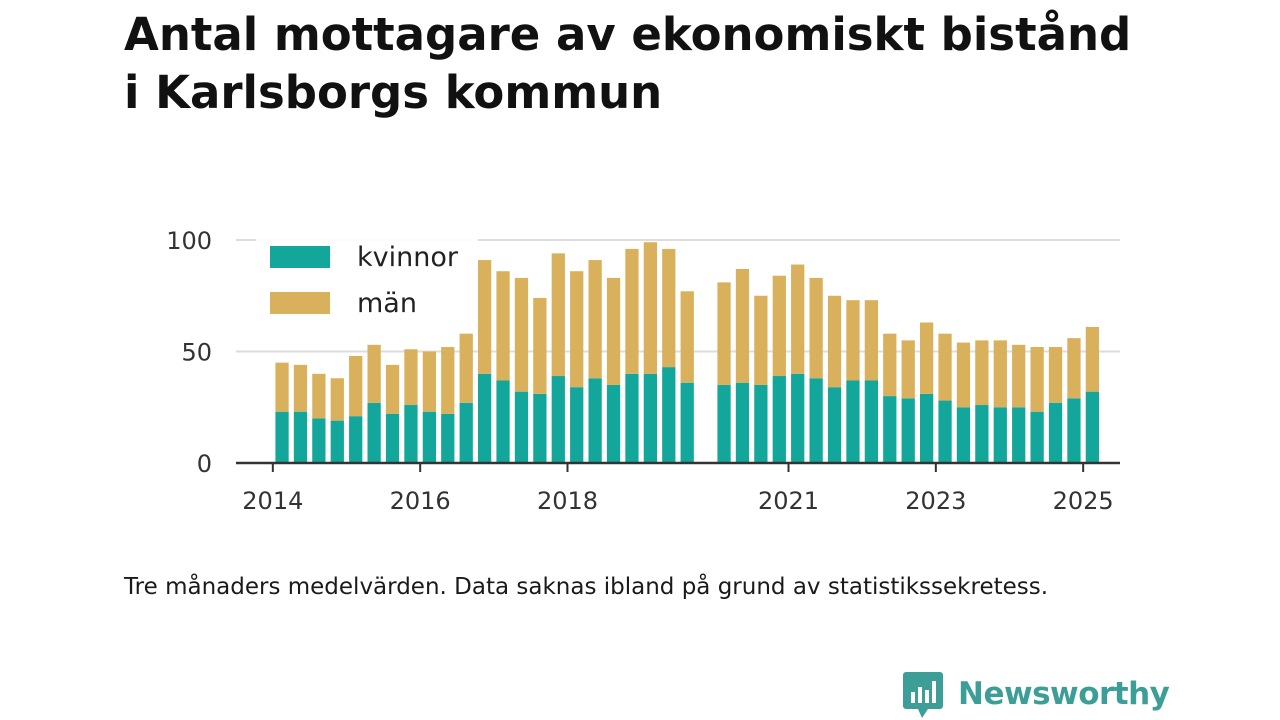 The image size is (1280, 720). Describe the element at coordinates (300, 303) in the screenshot. I see `legend-swatch-man` at that location.